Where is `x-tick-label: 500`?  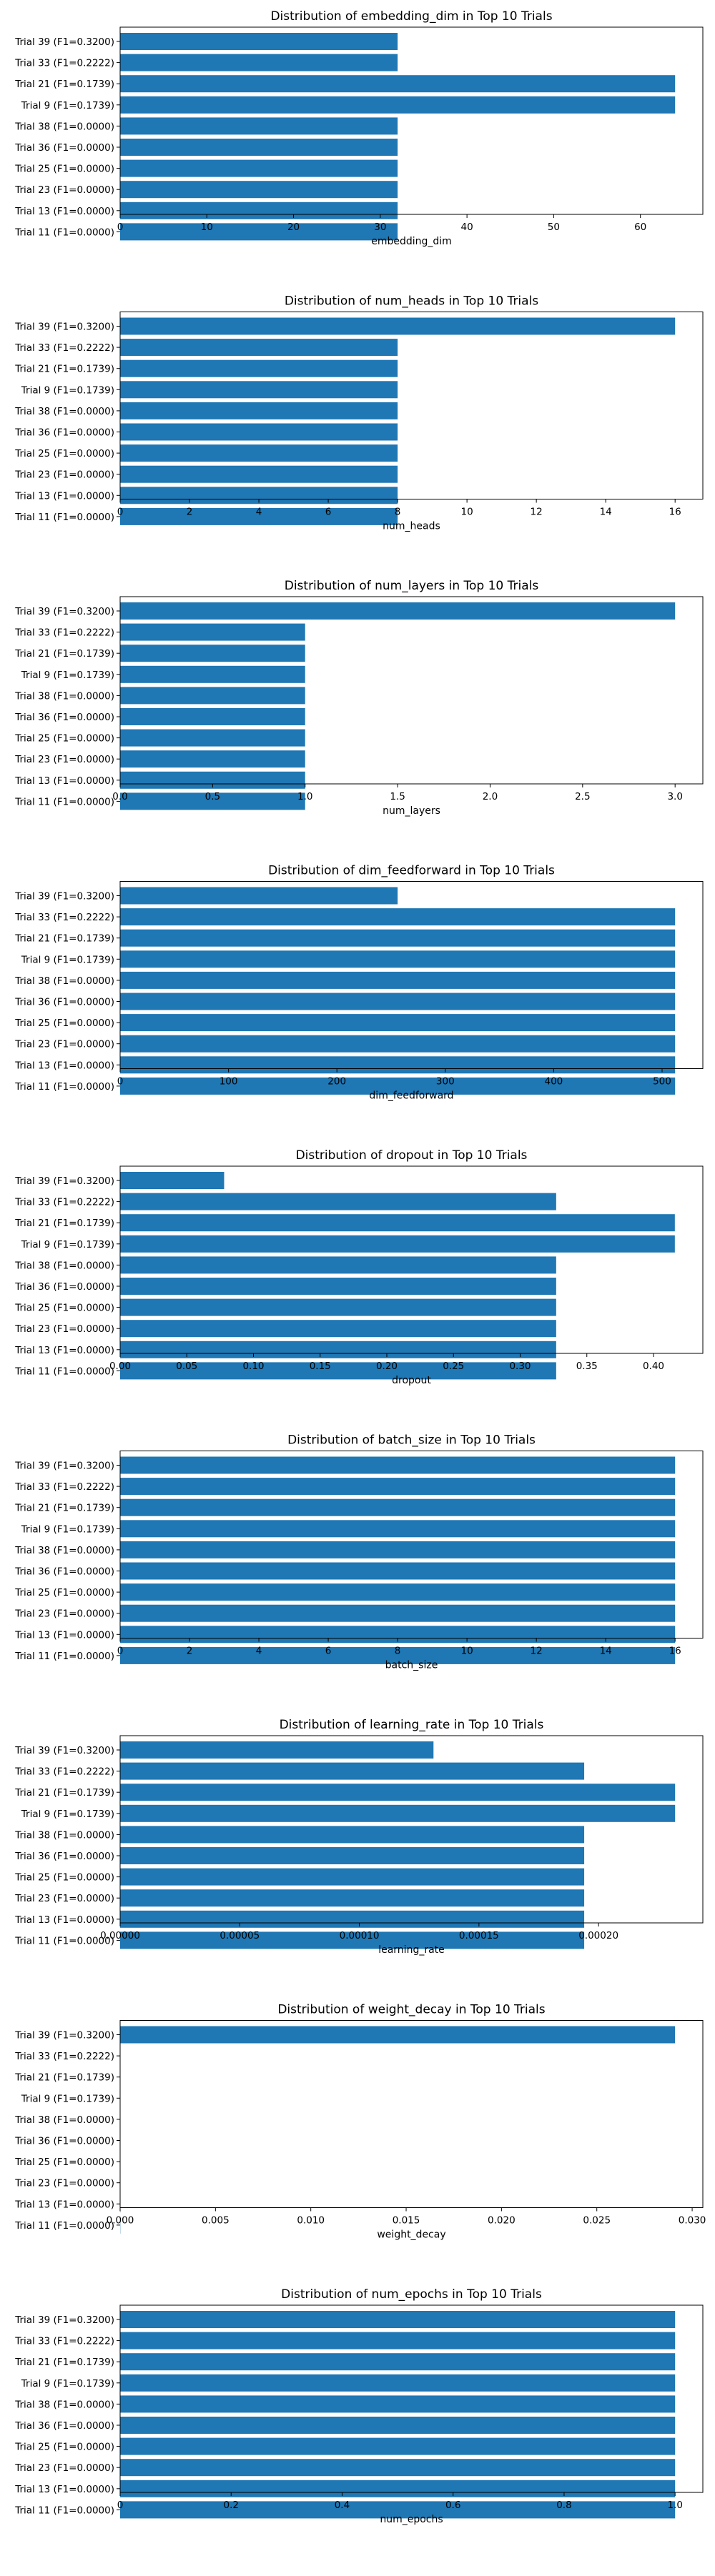 x-tick-label: 500 is located at coordinates (662, 1082).